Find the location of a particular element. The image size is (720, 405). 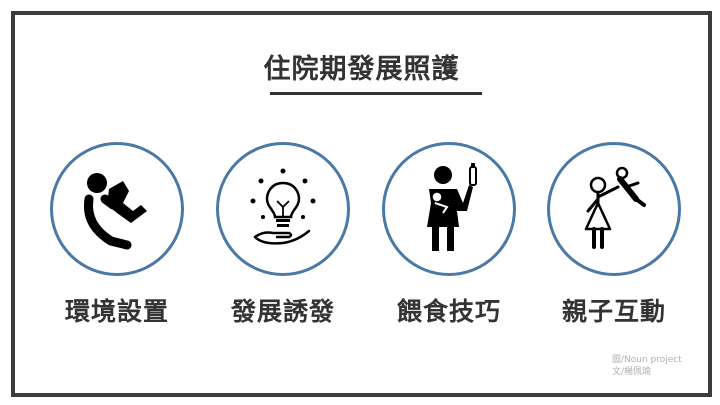

item-interaction: 親子互動 is located at coordinates (614, 234).